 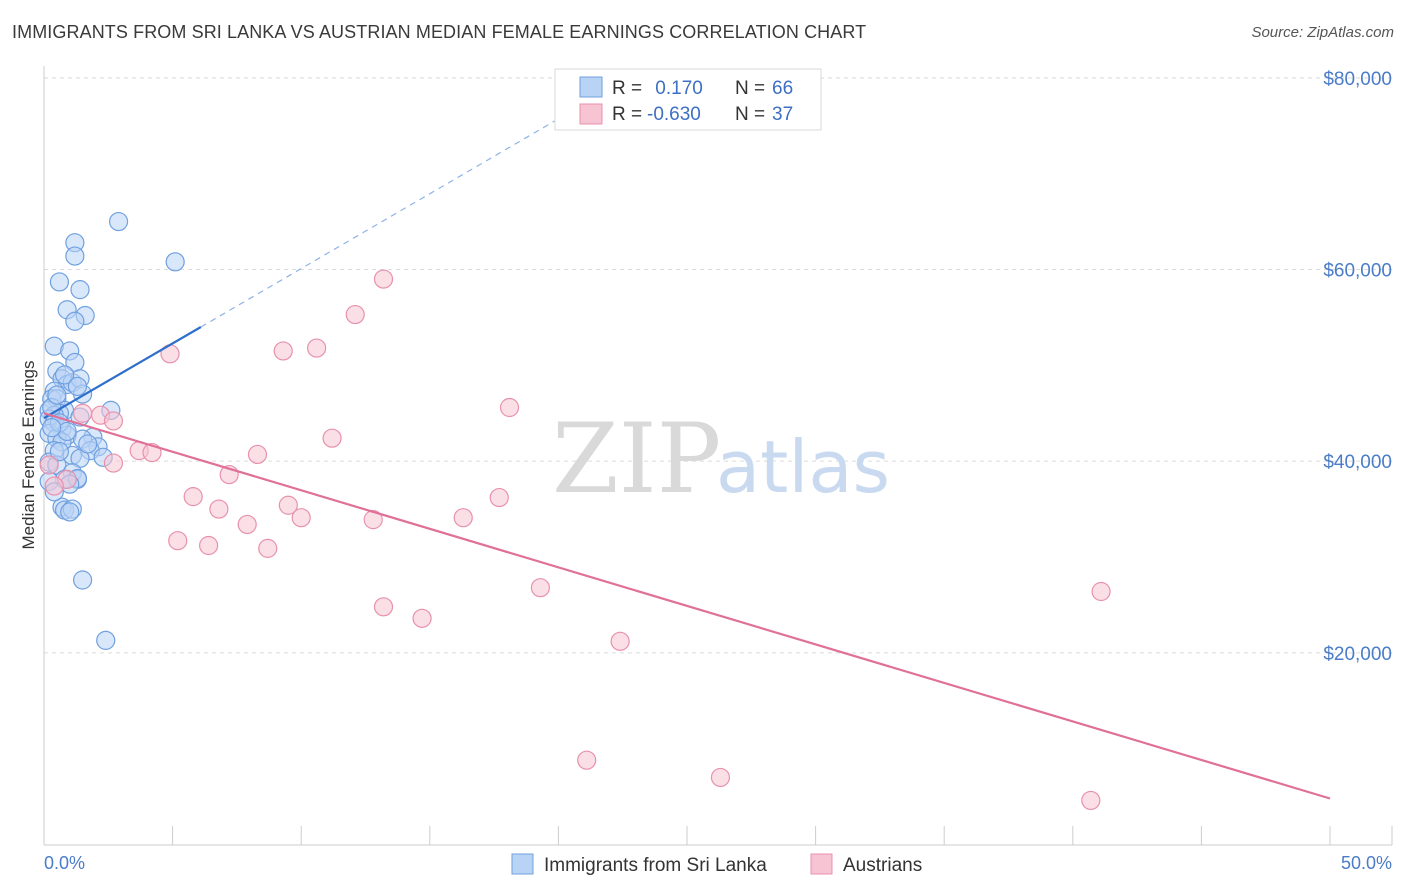 What do you see at coordinates (522, 864) in the screenshot?
I see `series-legend-swatch-sri-lanka` at bounding box center [522, 864].